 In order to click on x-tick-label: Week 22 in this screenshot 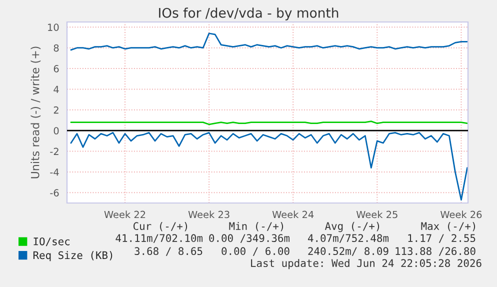, I will do `click(125, 214)`.